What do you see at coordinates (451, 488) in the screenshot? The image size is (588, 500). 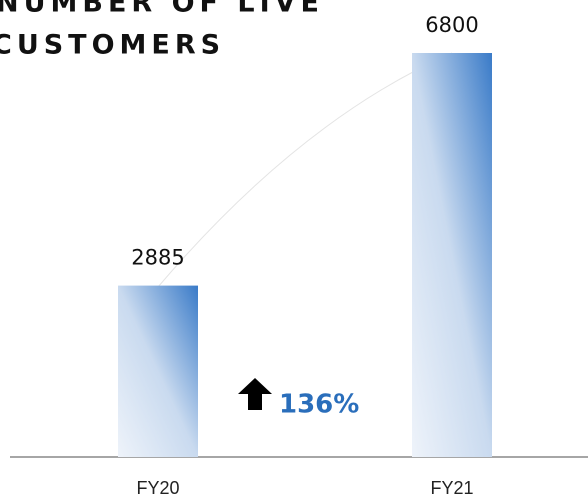 I see `x-tick-label: FY21` at bounding box center [451, 488].